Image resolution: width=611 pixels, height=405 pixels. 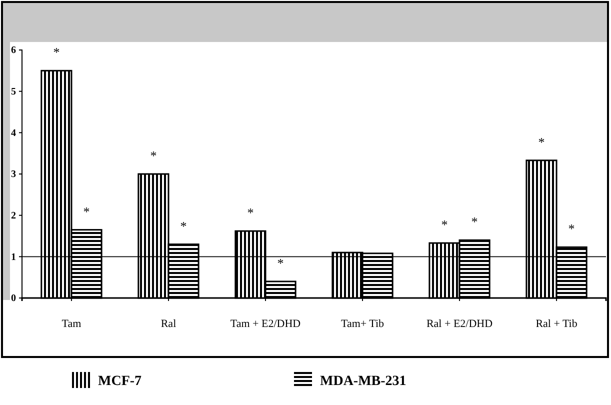 I want to click on y-tick-label: 4, so click(x=13, y=133).